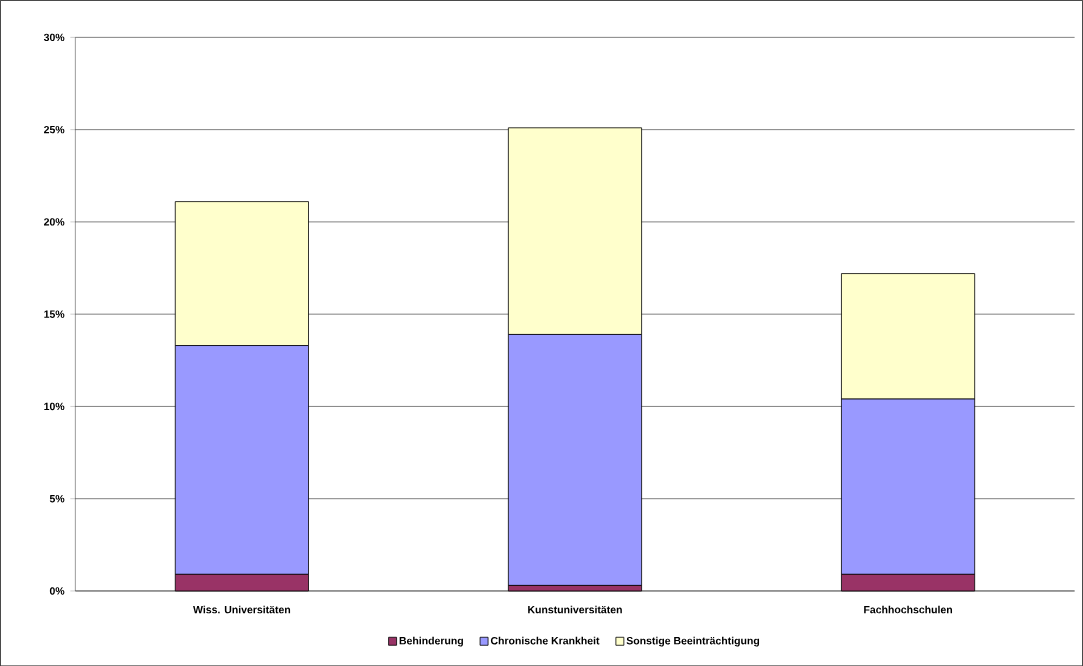  Describe the element at coordinates (54, 314) in the screenshot. I see `y-tick-label: 15%` at that location.